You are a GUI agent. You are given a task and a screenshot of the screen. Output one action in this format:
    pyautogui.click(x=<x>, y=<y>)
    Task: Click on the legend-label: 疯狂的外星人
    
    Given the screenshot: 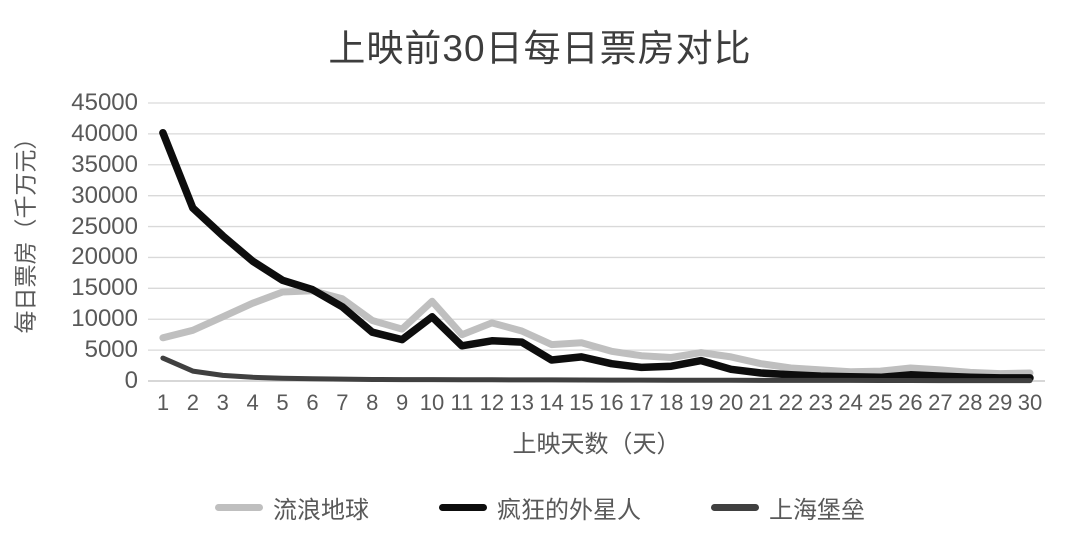 What is the action you would take?
    pyautogui.click(x=569, y=510)
    